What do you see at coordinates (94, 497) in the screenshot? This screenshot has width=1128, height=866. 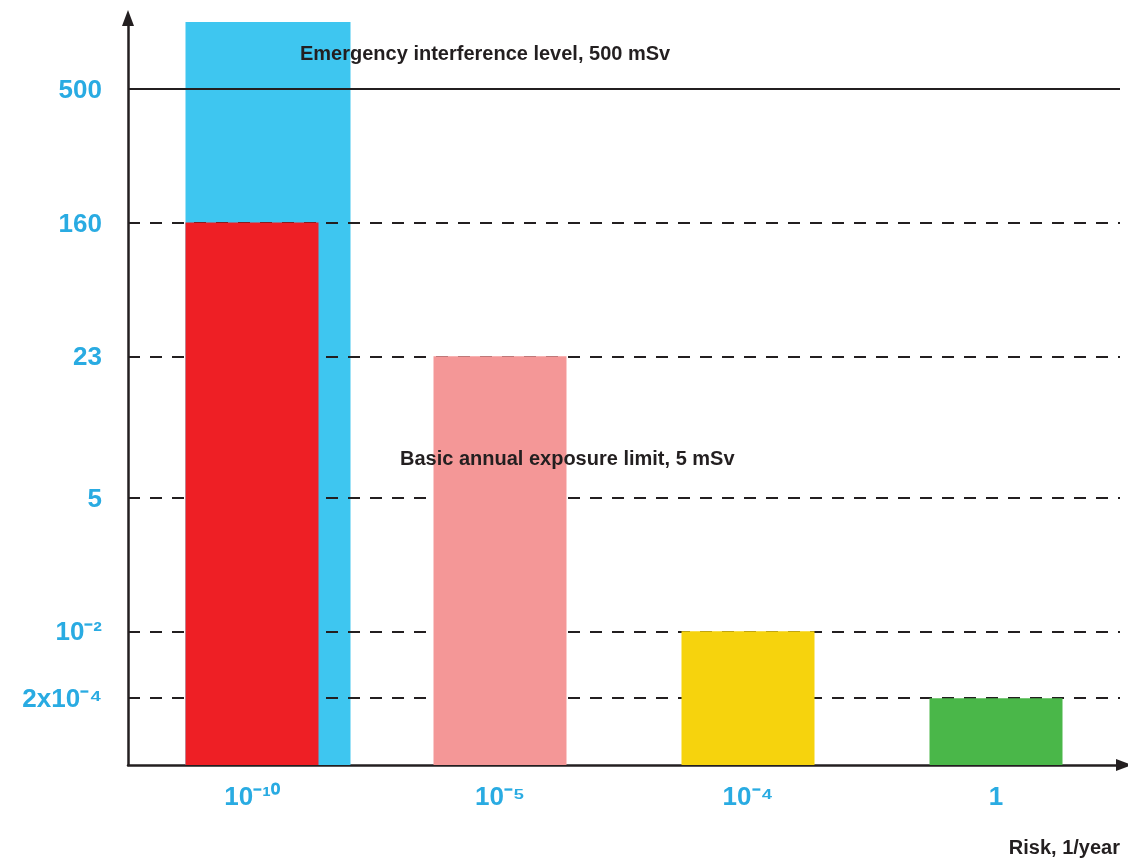 I see `text: 5` at bounding box center [94, 497].